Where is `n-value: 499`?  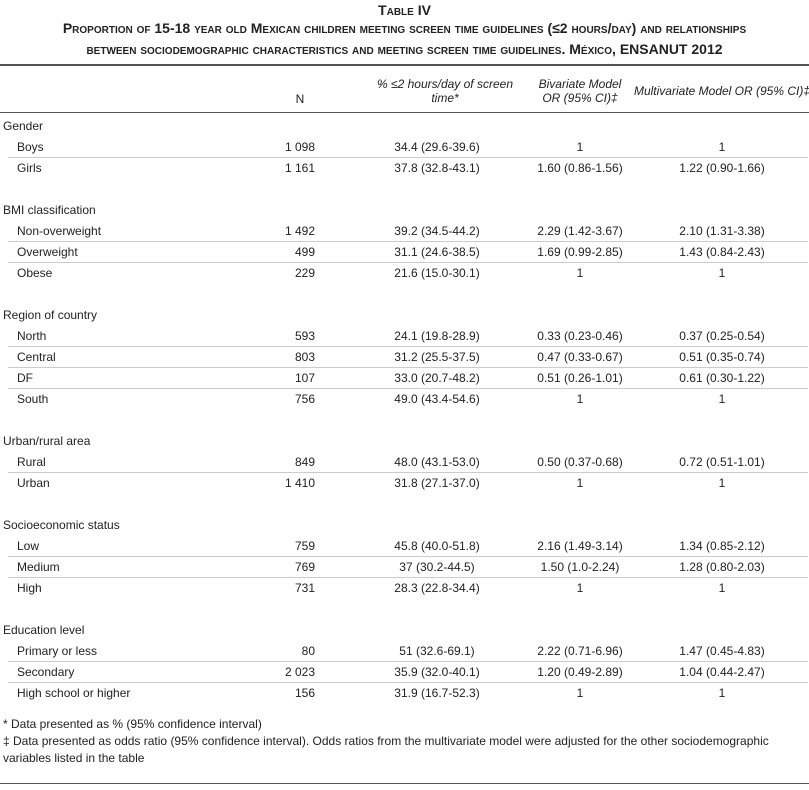
n-value: 499 is located at coordinates (304, 252).